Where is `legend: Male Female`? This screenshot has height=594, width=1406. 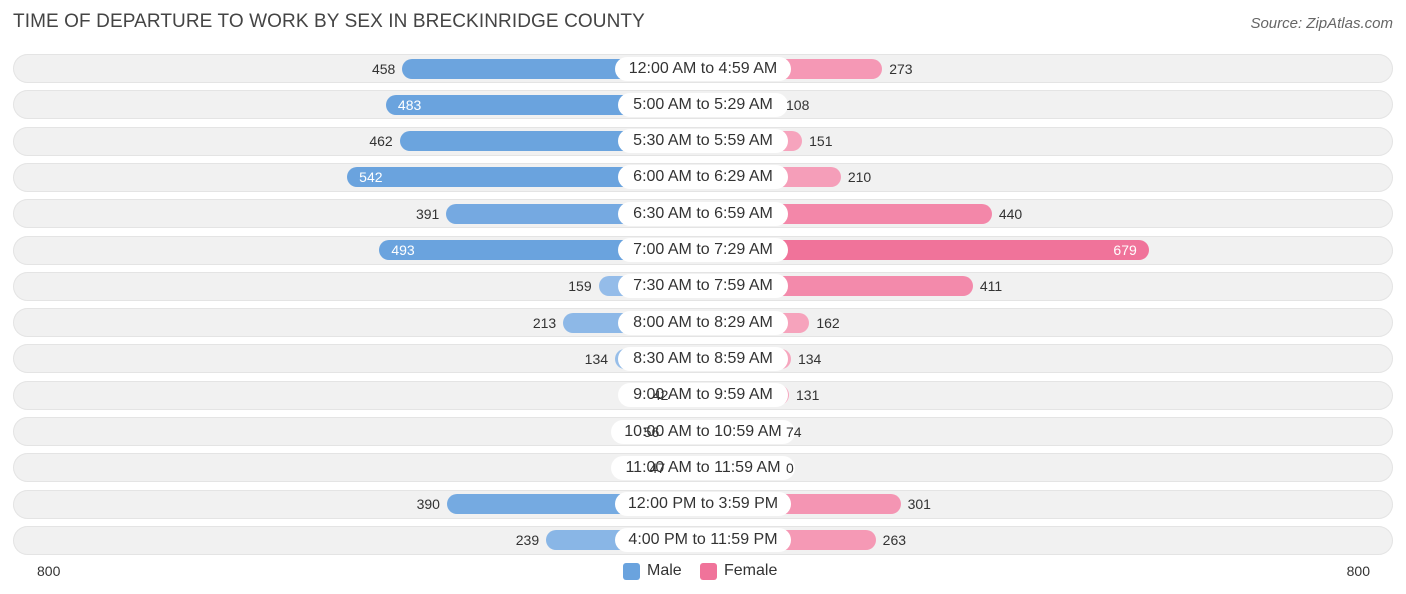
legend: Male Female is located at coordinates (703, 571).